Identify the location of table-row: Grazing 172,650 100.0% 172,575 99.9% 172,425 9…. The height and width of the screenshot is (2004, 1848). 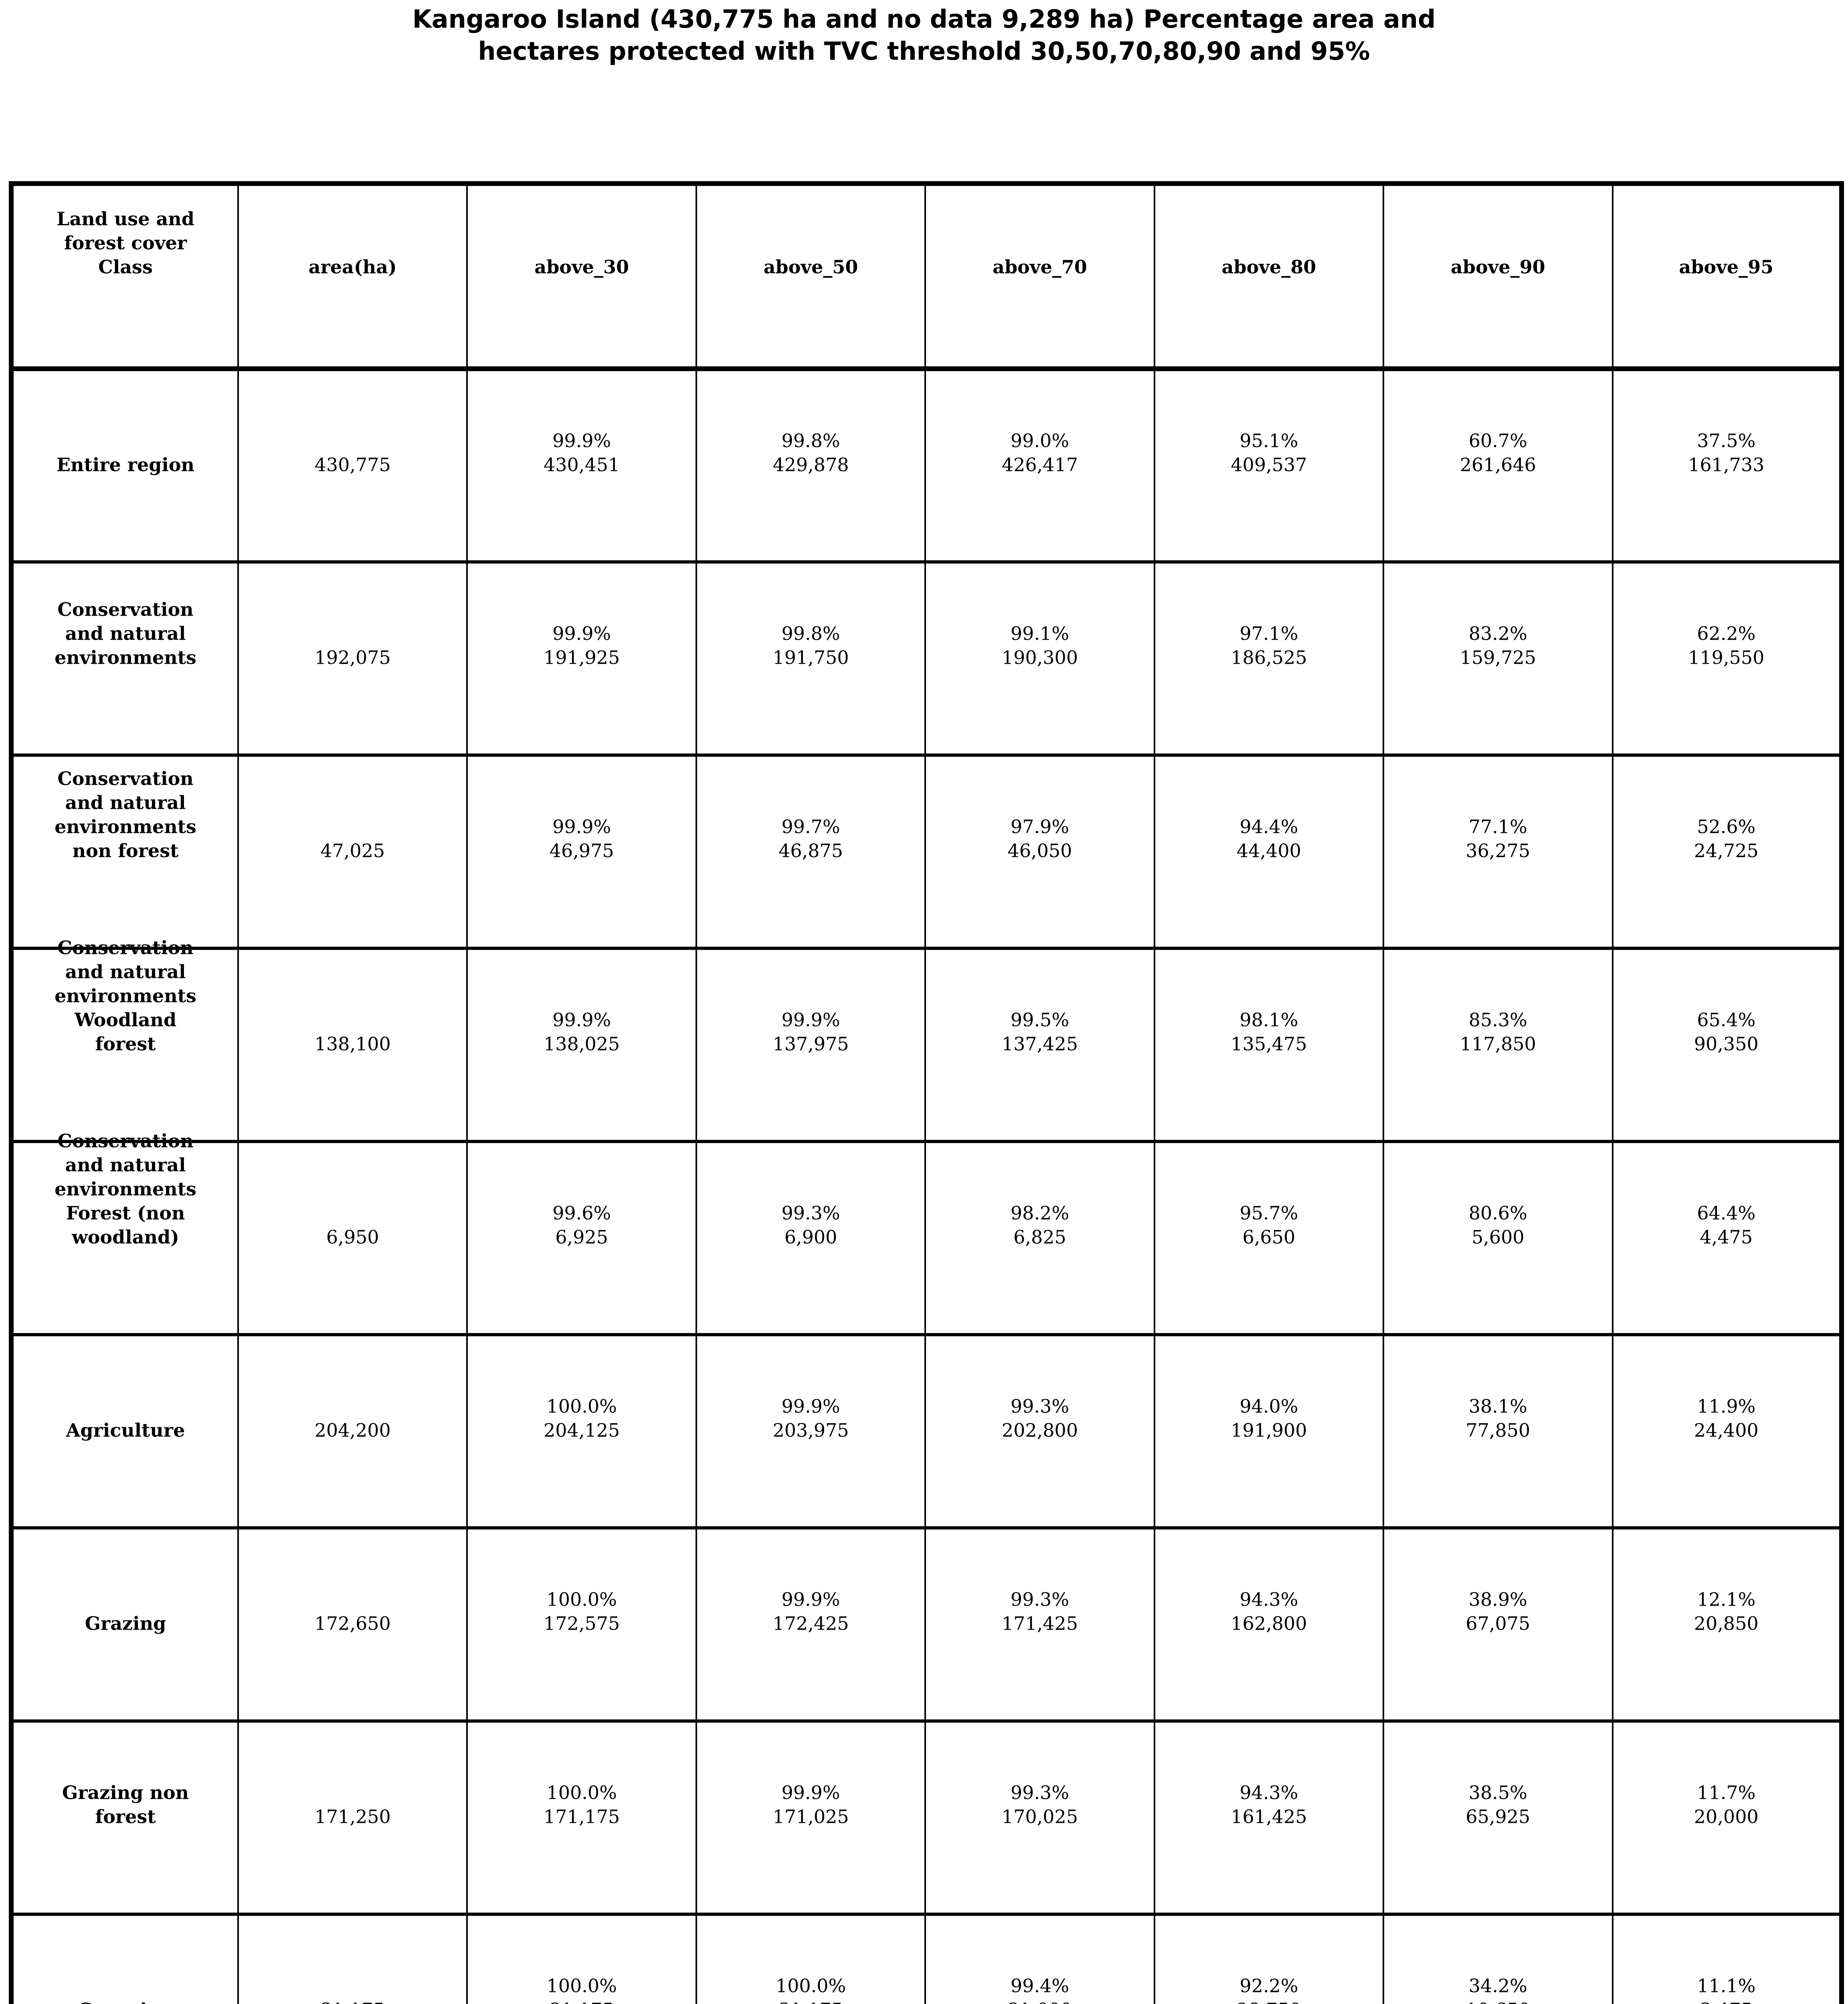
(926, 1624).